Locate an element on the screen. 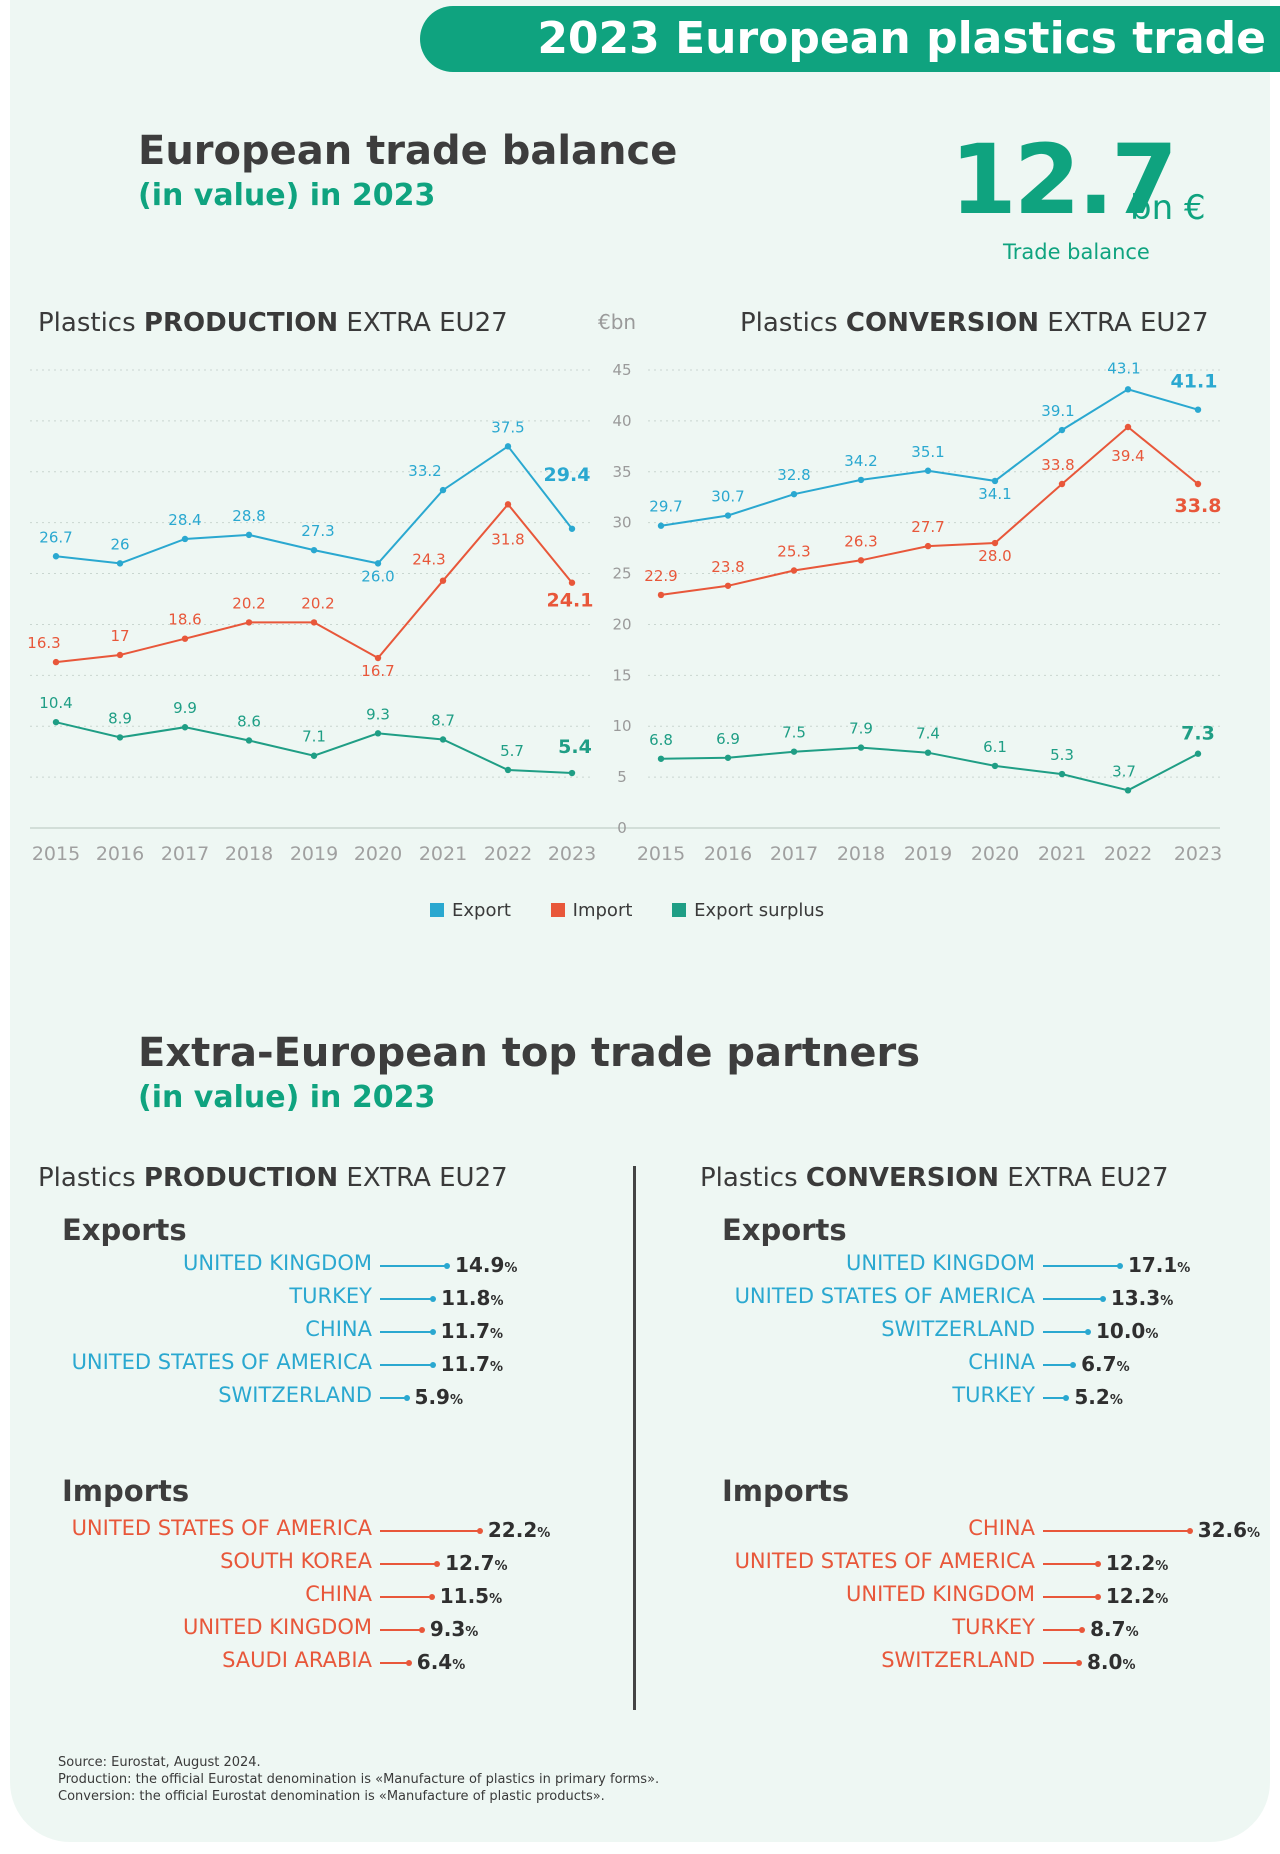  share-number: 10.0 is located at coordinates (1121, 1331).